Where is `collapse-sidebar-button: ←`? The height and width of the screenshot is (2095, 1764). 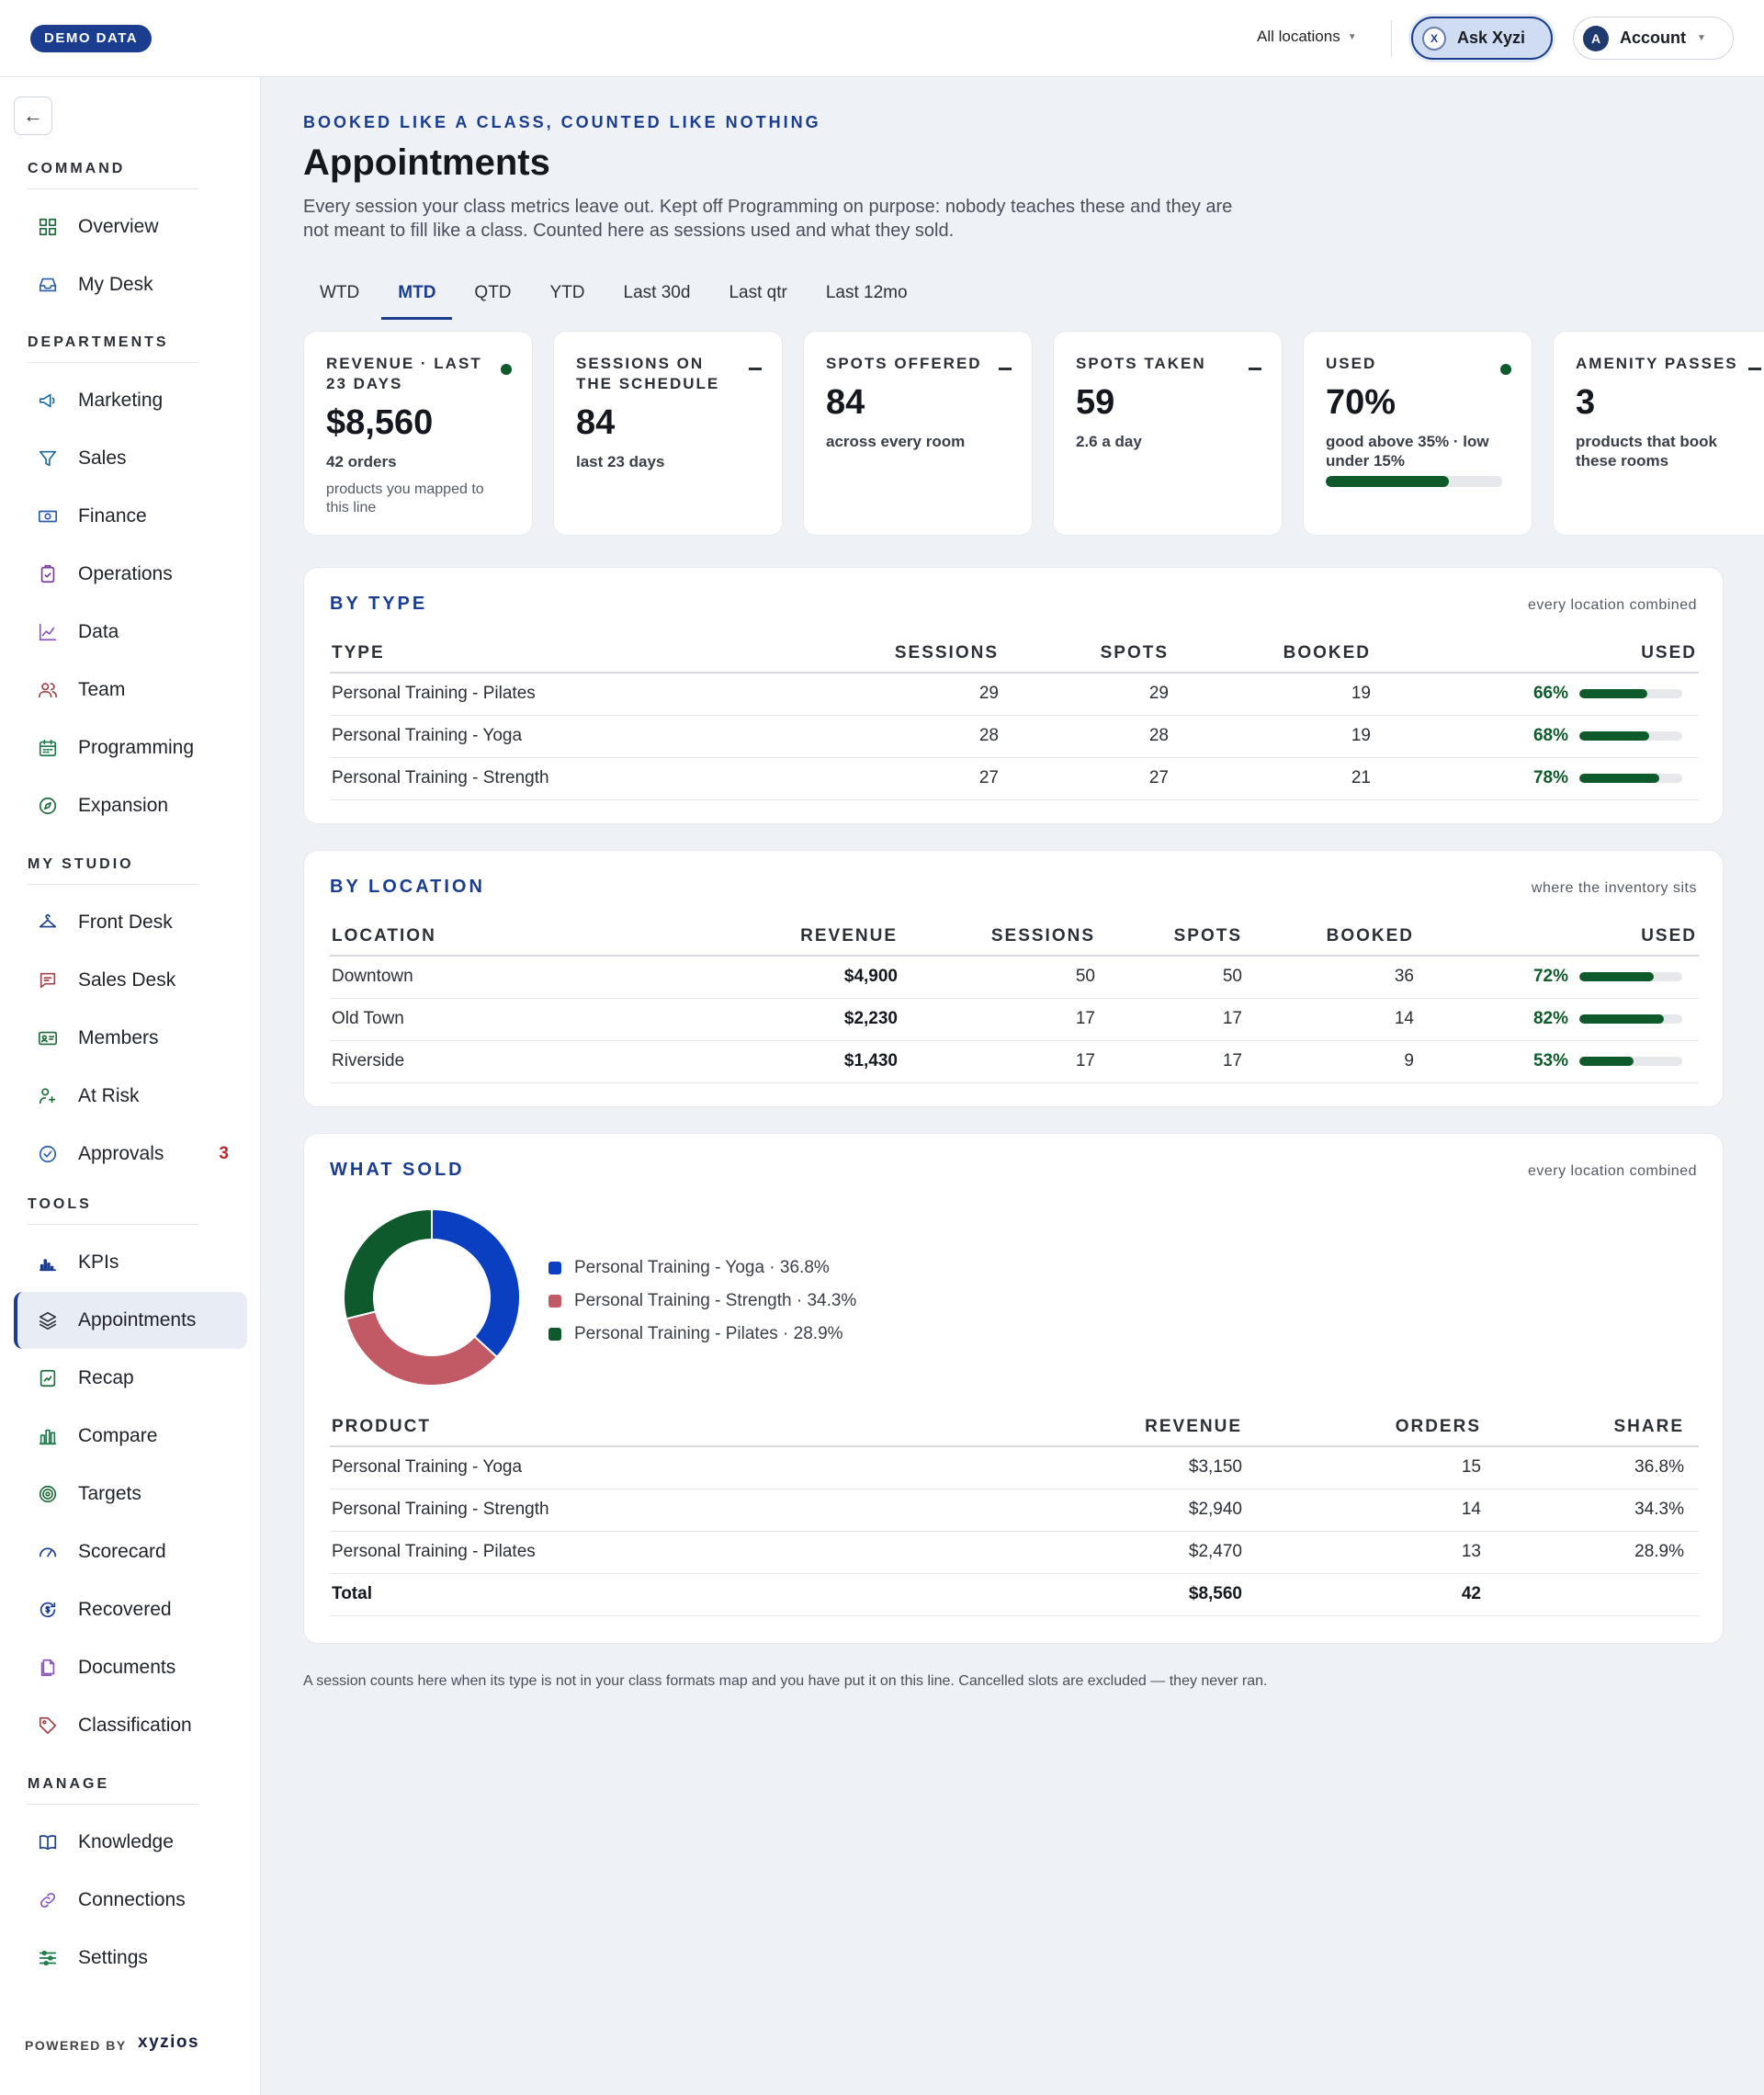 collapse-sidebar-button: ← is located at coordinates (33, 115).